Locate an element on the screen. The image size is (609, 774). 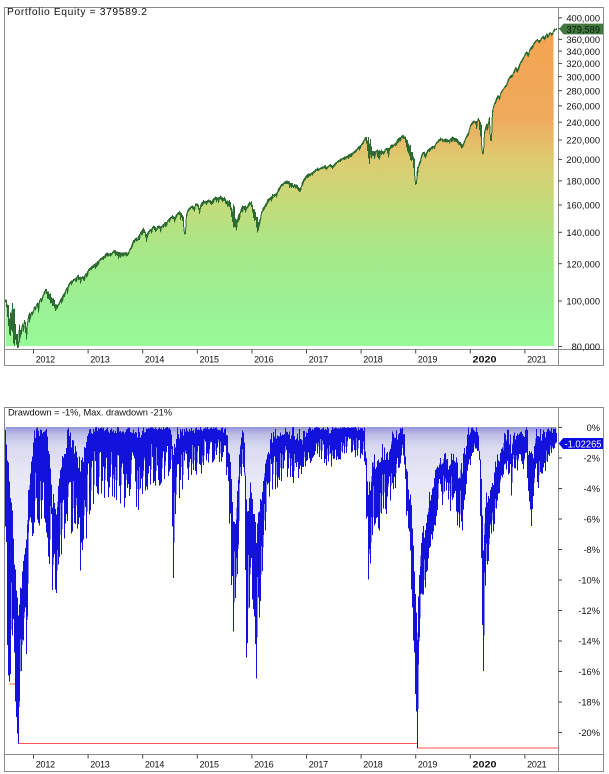
svg-text: -14% is located at coordinates (589, 642).